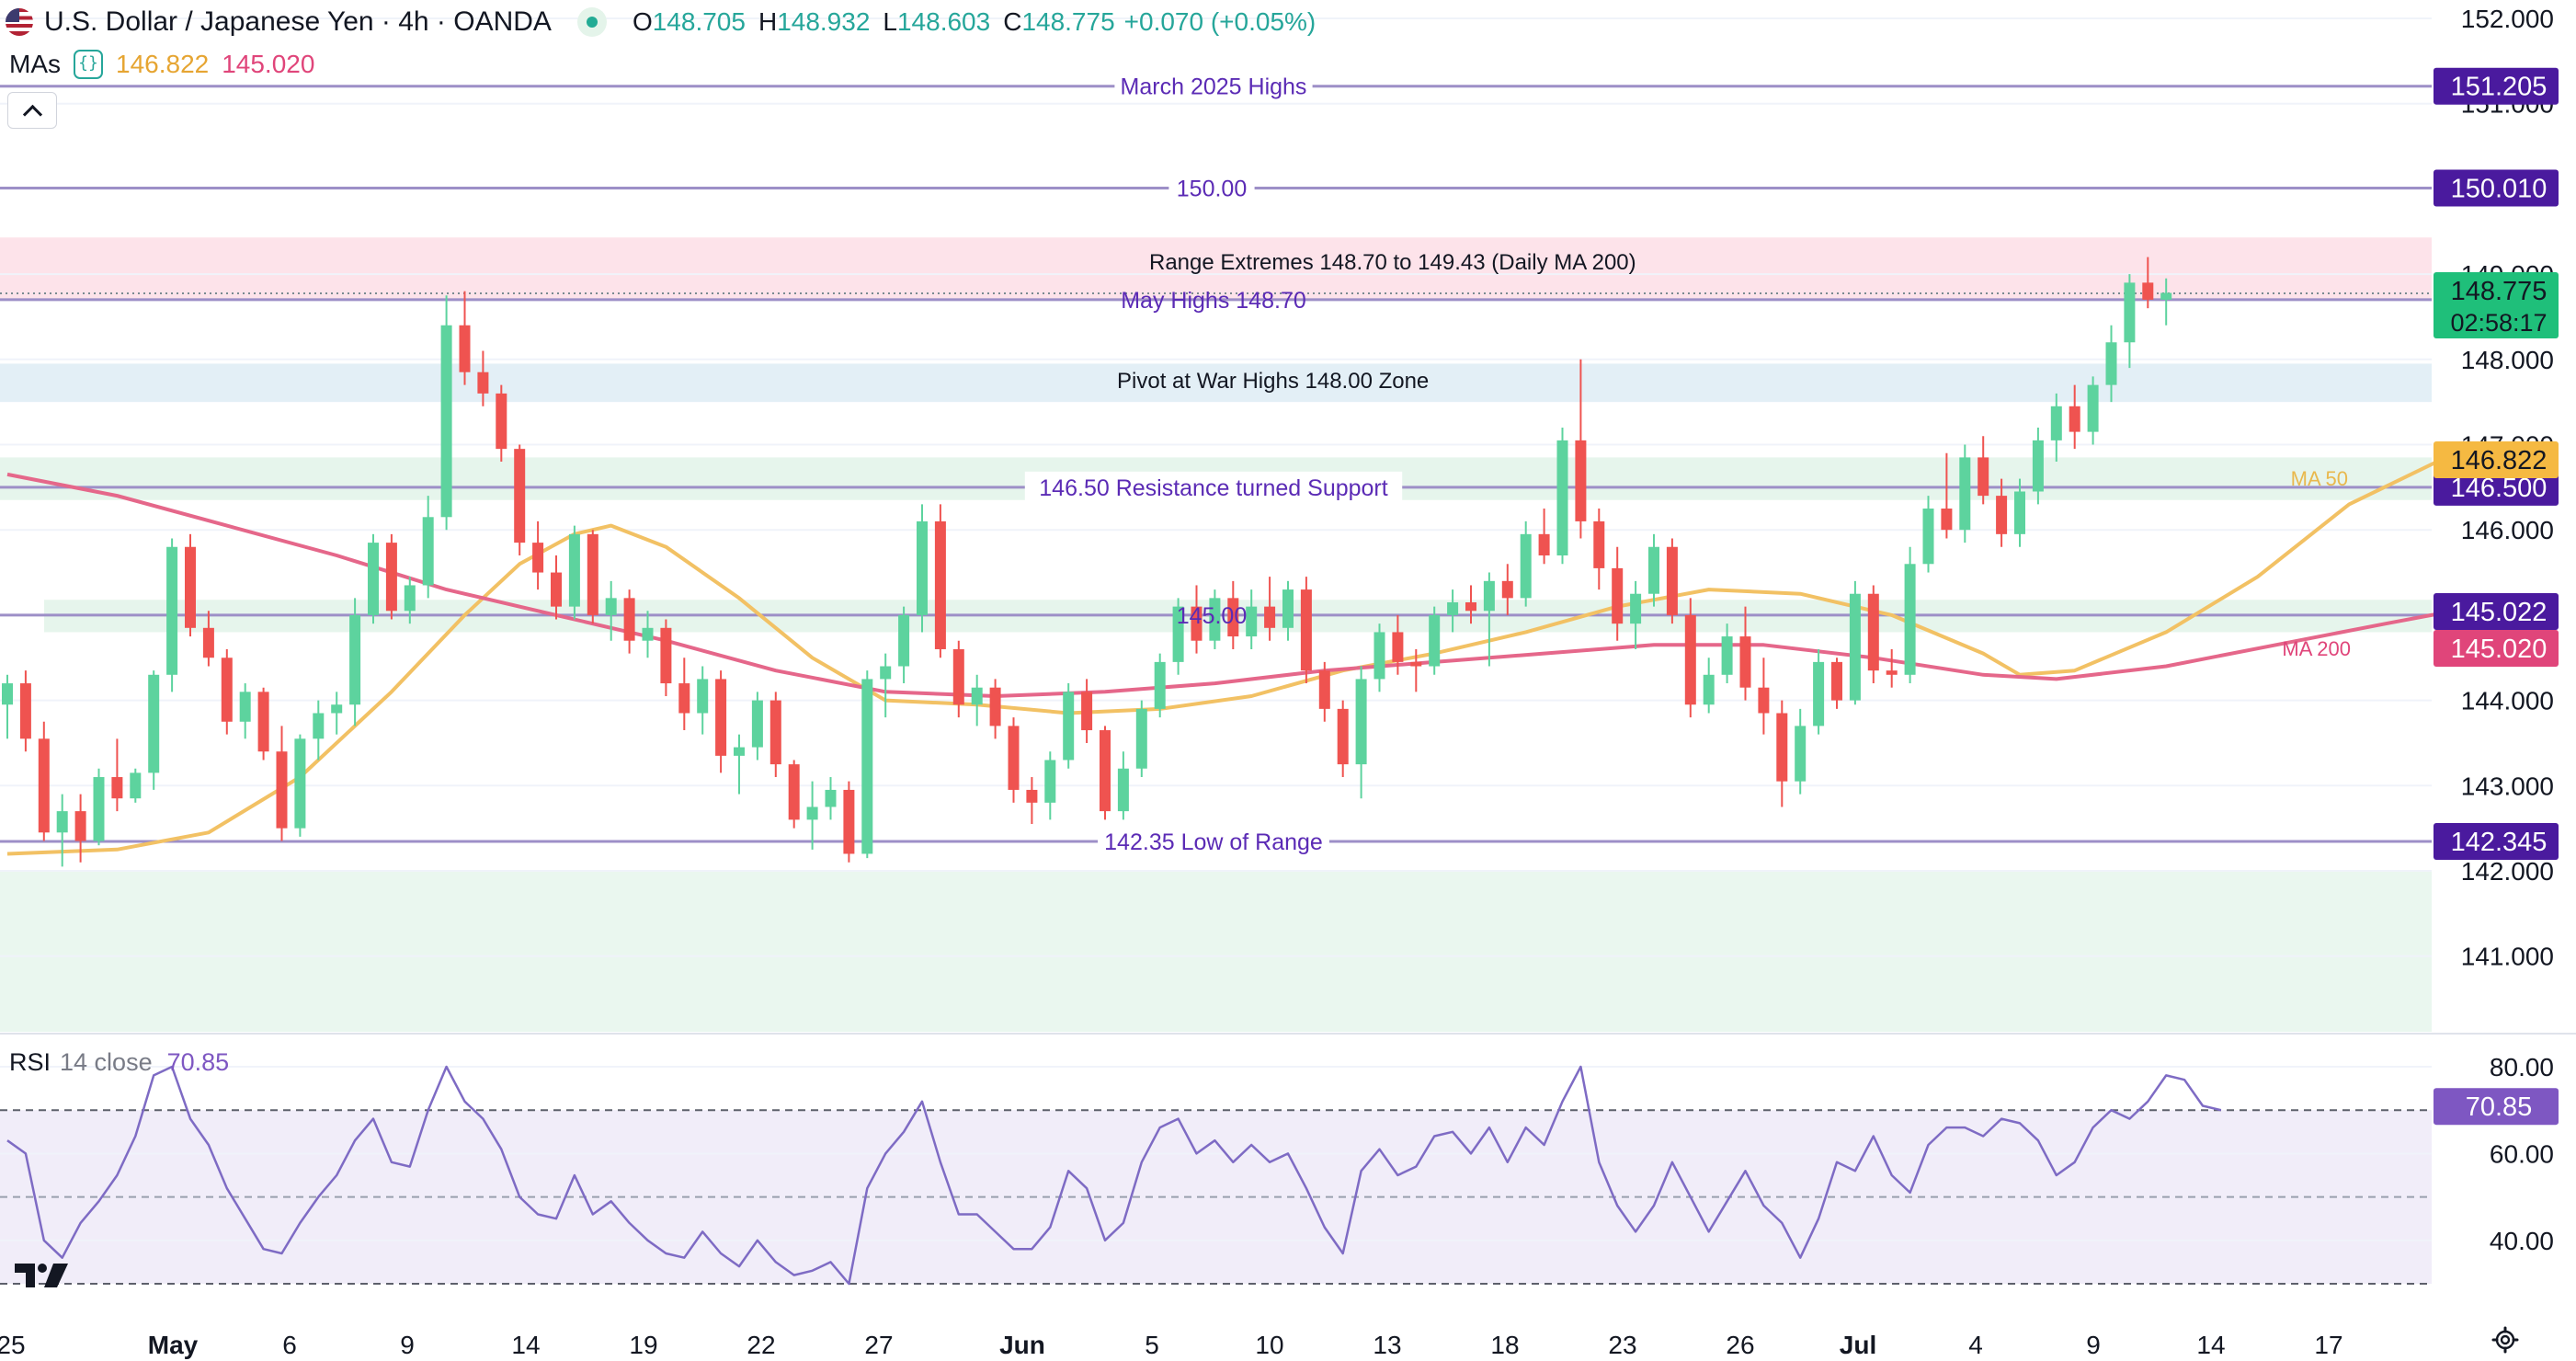  Describe the element at coordinates (1622, 1345) in the screenshot. I see `time-tick-label: 23` at that location.